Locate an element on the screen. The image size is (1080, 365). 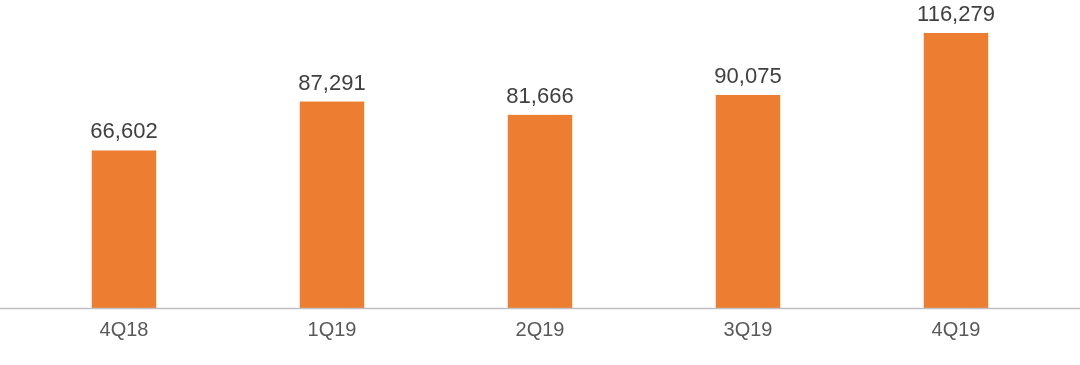
x-tick-label: 2Q19 is located at coordinates (540, 329).